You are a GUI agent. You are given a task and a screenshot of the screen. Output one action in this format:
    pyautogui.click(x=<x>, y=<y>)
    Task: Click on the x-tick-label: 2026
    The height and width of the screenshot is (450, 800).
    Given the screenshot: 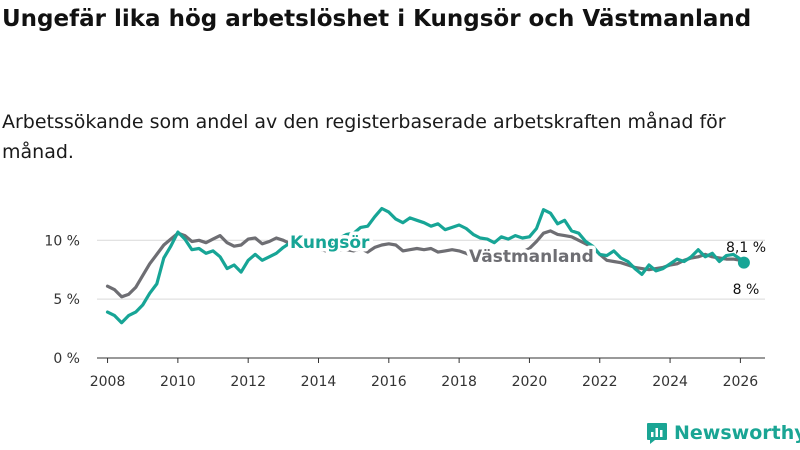 What is the action you would take?
    pyautogui.click(x=741, y=382)
    